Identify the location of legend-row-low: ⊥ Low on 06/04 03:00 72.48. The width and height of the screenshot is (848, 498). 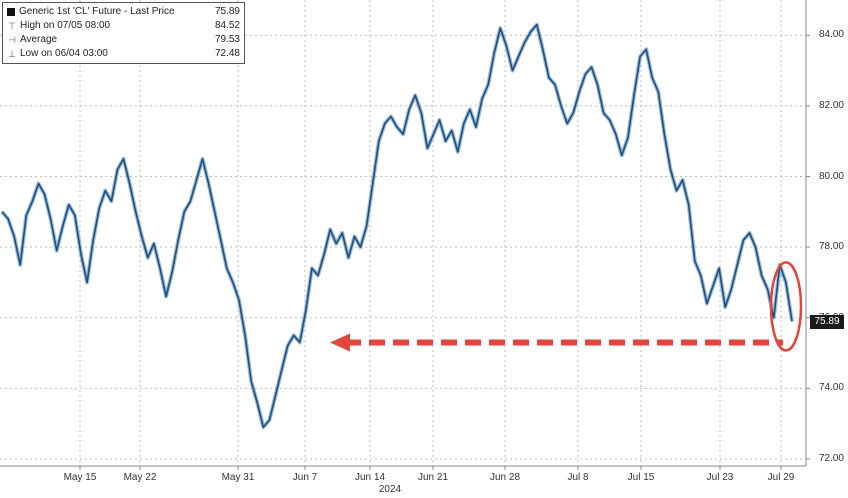
(123, 54).